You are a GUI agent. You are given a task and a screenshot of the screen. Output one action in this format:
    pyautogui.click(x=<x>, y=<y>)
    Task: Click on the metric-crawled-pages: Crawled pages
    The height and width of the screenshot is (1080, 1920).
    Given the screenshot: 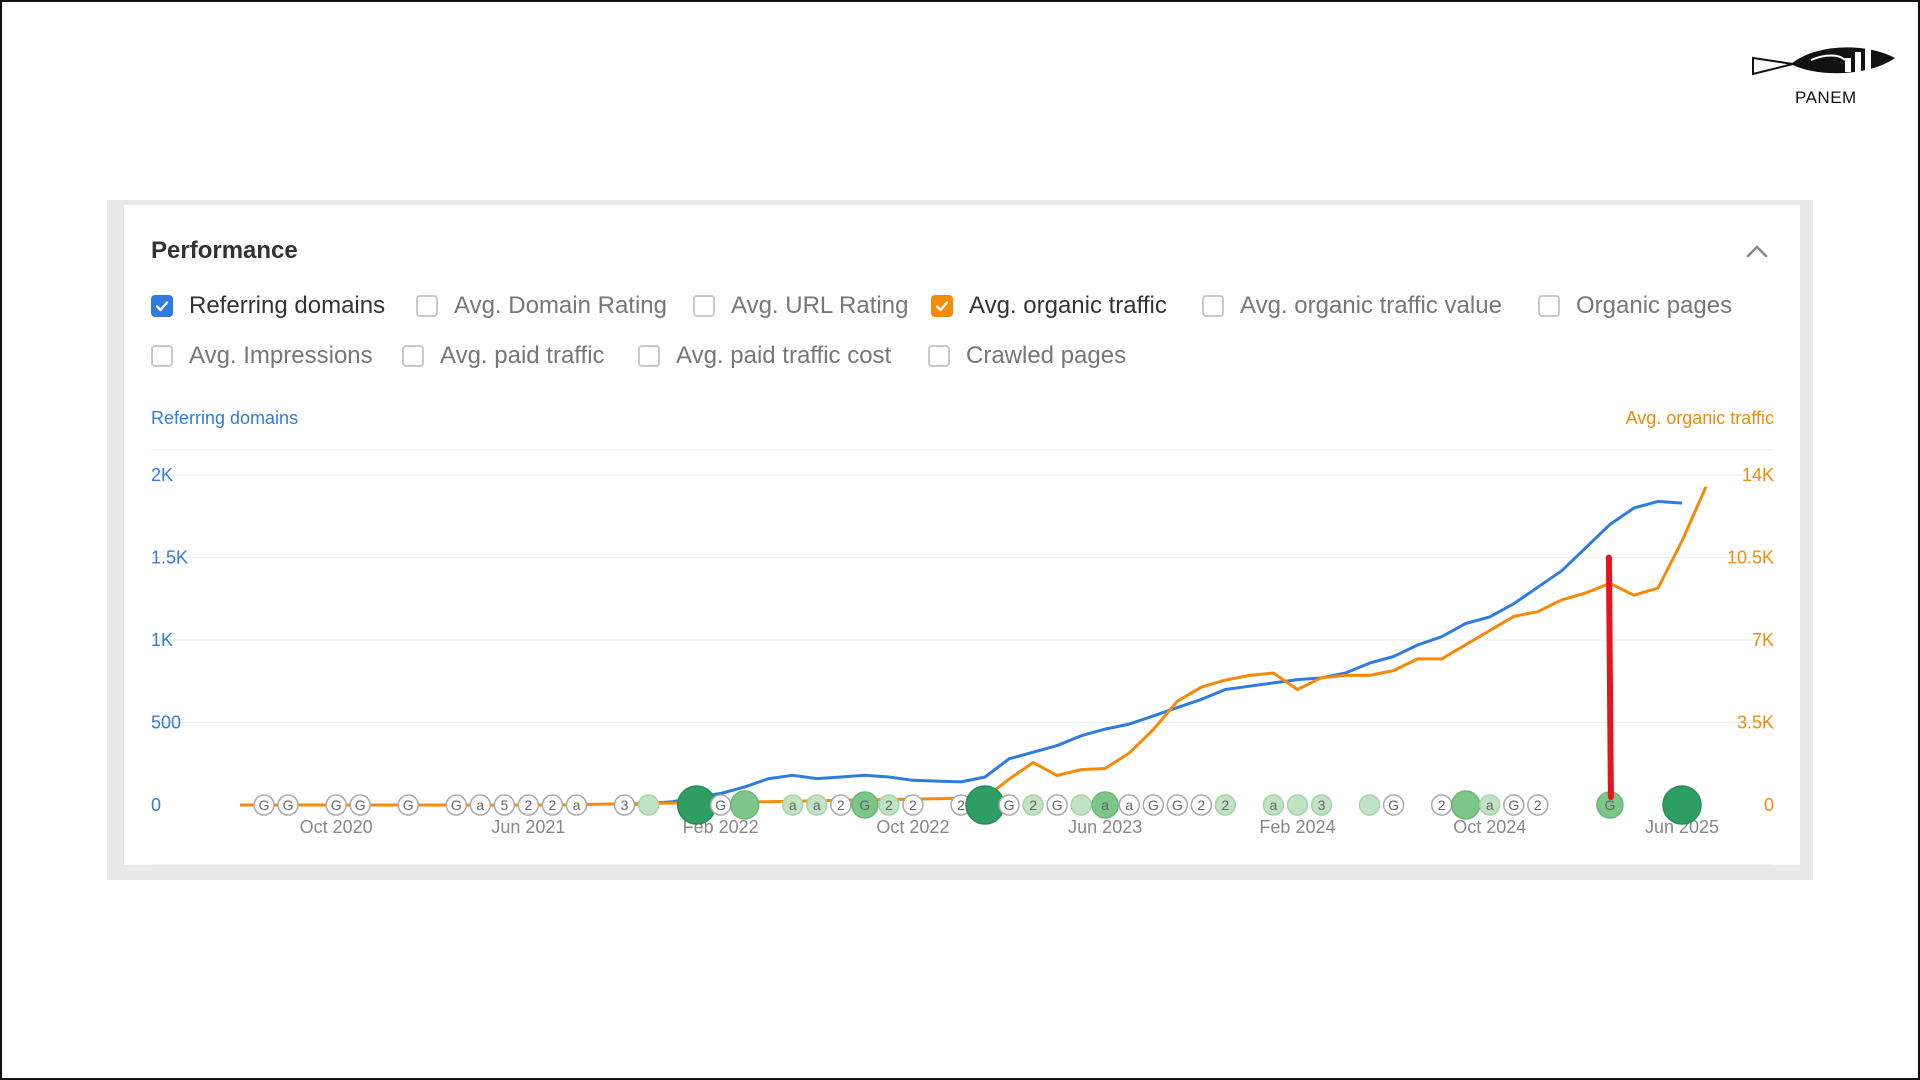 What is the action you would take?
    pyautogui.click(x=1027, y=356)
    